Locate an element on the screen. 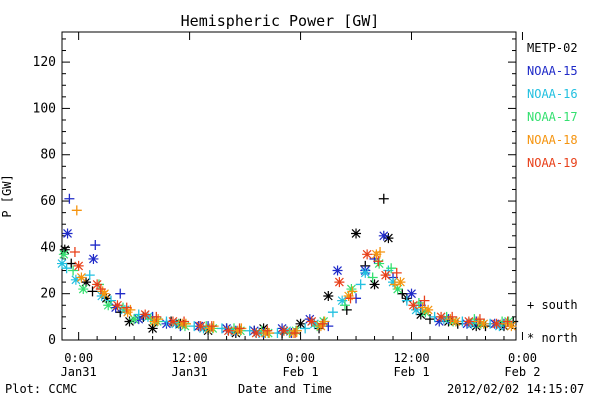 The height and width of the screenshot is (400, 600). y-tick-label: 120 is located at coordinates (44, 62).